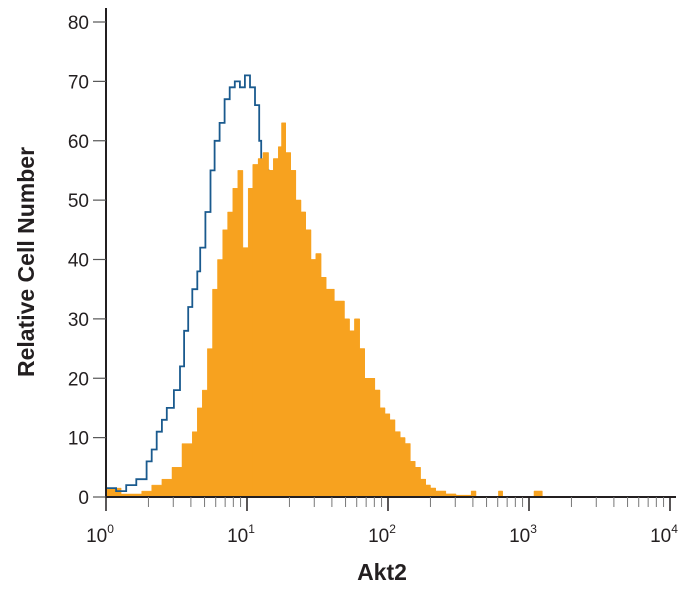 Image resolution: width=693 pixels, height=595 pixels. What do you see at coordinates (533, 529) in the screenshot?
I see `x-tick-exponent: 3` at bounding box center [533, 529].